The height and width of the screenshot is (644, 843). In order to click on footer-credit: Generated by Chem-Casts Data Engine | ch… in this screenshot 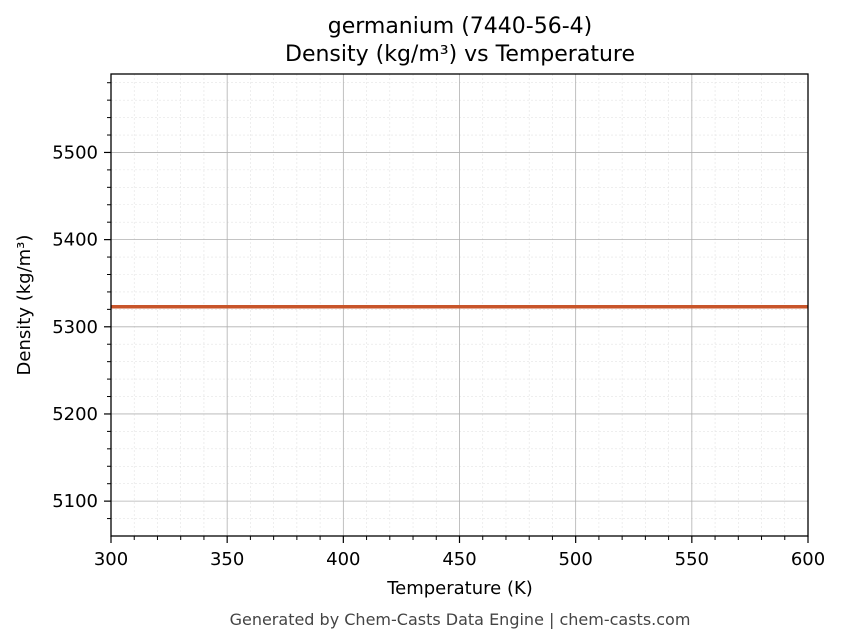, I will do `click(460, 619)`.